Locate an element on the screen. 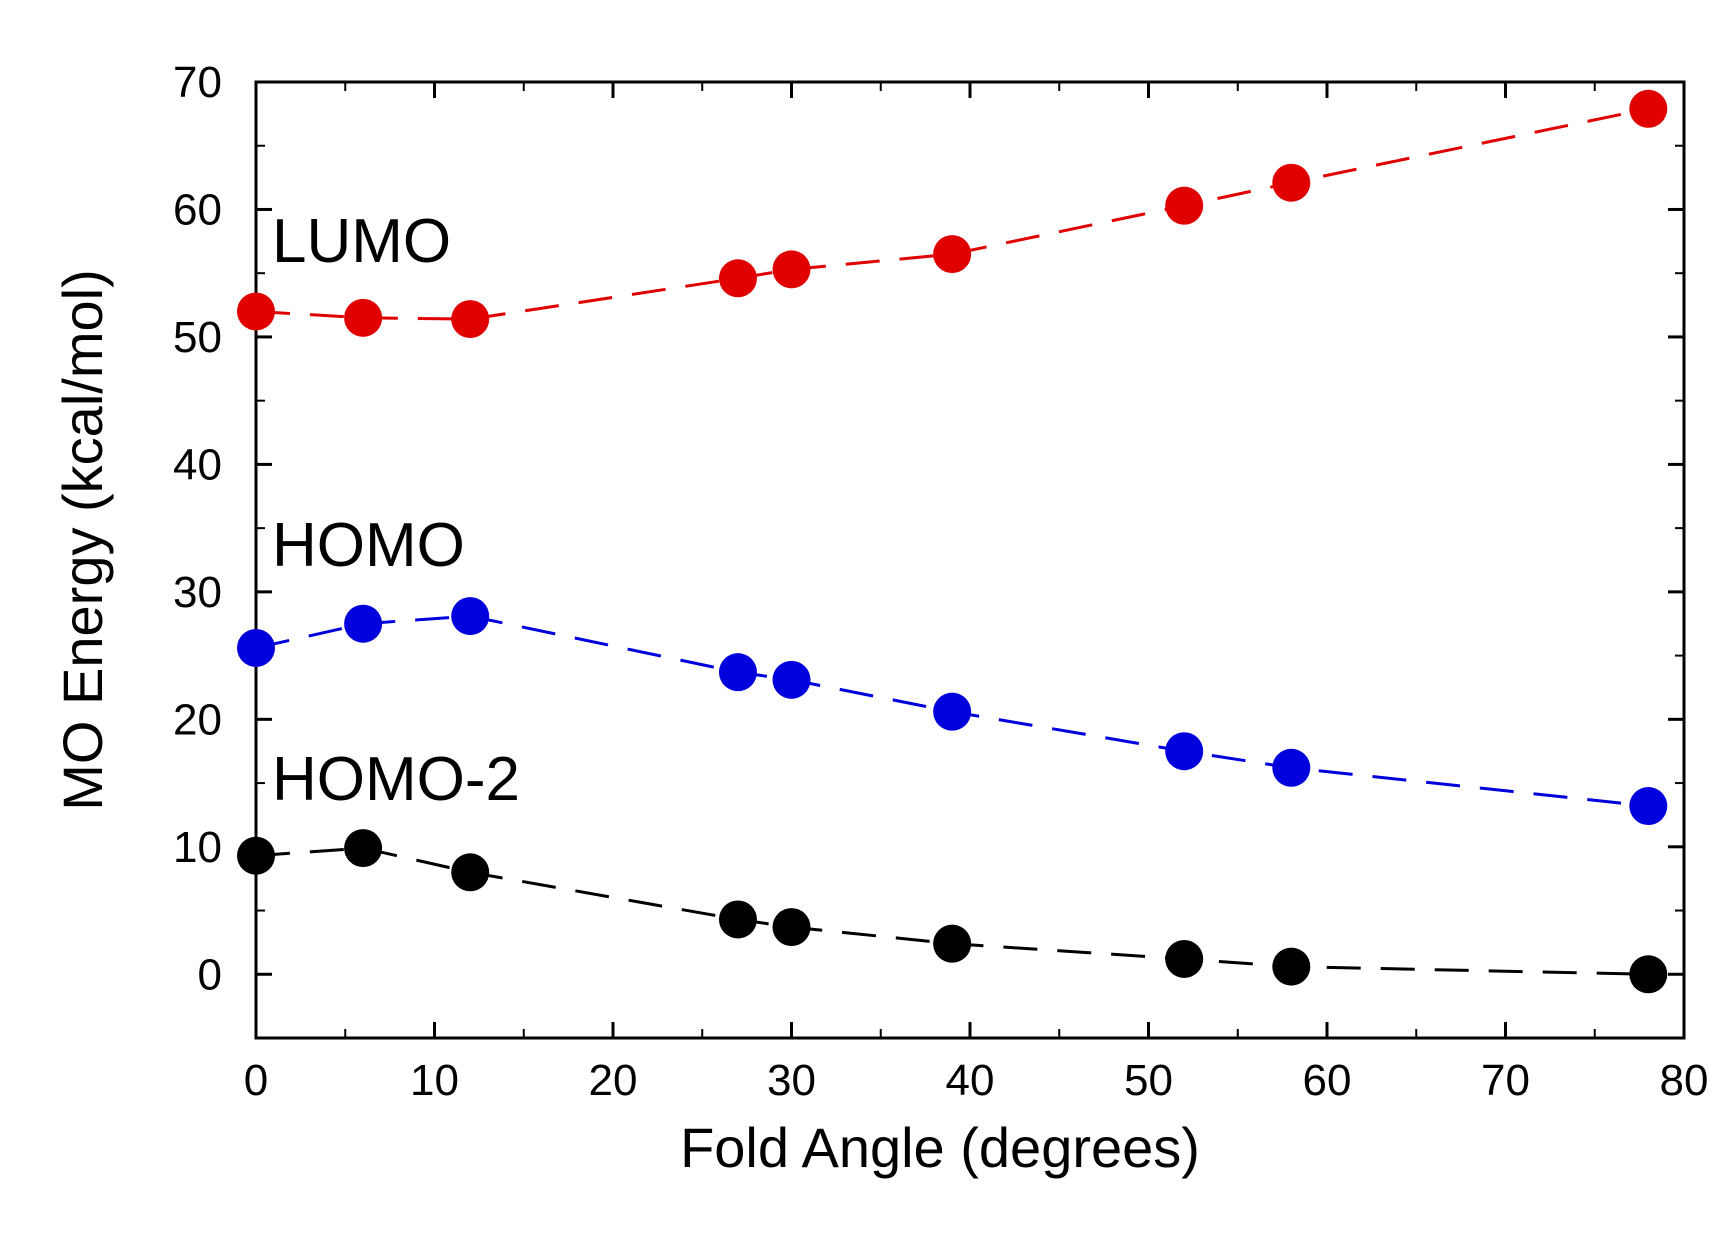  x-tick-label: 50 is located at coordinates (1148, 1080).